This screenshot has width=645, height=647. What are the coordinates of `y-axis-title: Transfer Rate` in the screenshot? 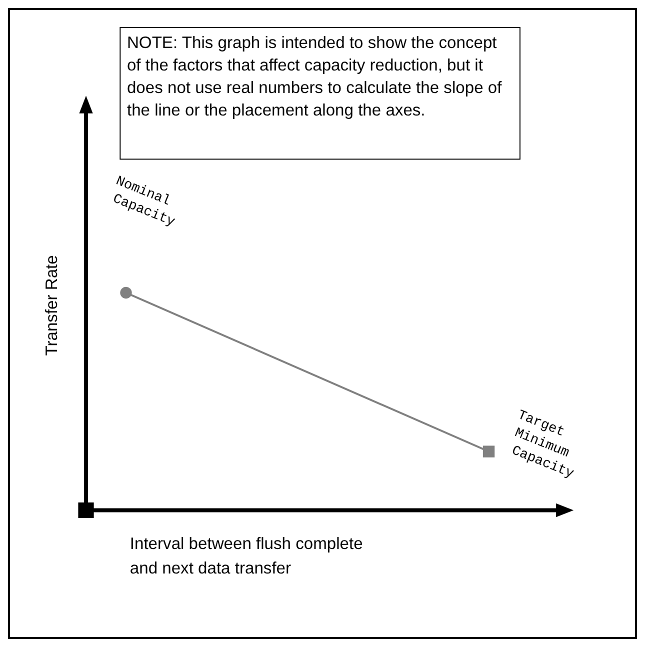 It's located at (51, 305).